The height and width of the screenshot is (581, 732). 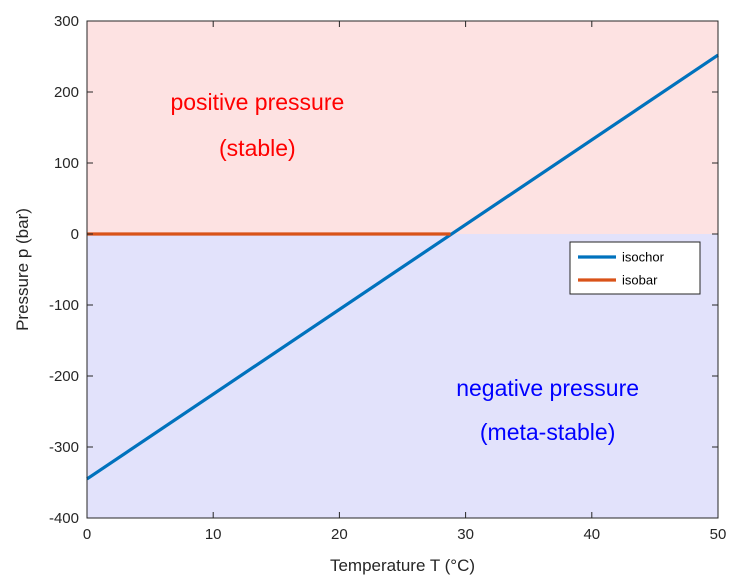 What do you see at coordinates (64, 447) in the screenshot?
I see `y-tick-label: -300` at bounding box center [64, 447].